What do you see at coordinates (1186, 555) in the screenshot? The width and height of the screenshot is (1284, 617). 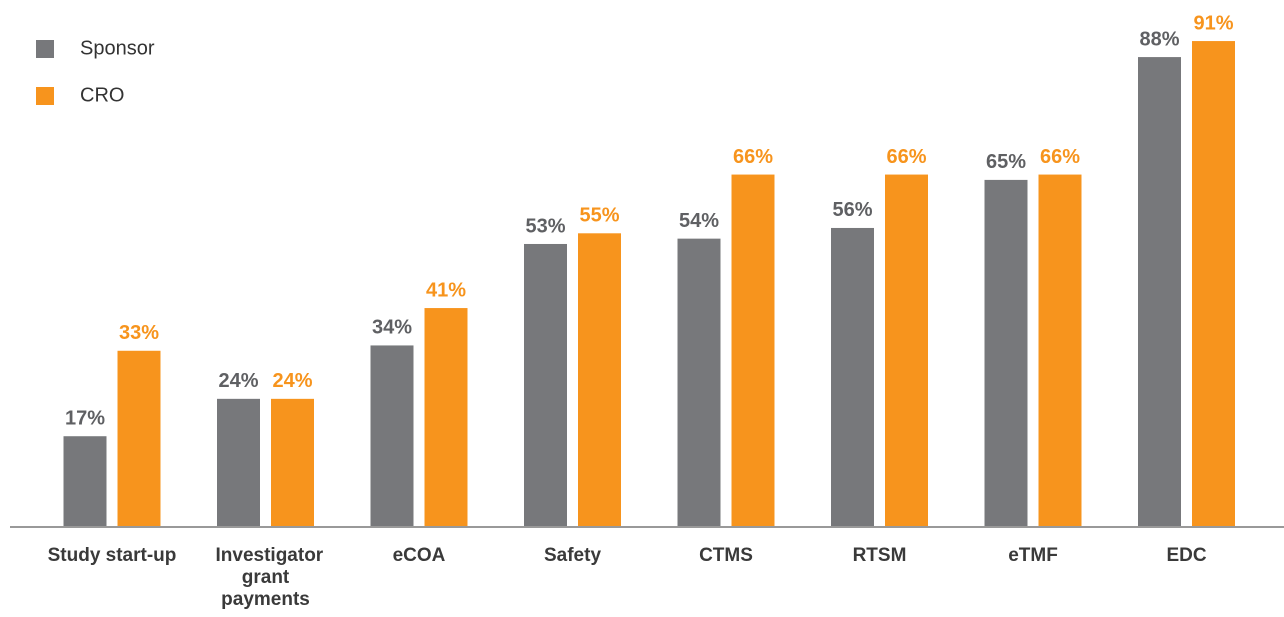 I see `x-tick-label: EDC` at bounding box center [1186, 555].